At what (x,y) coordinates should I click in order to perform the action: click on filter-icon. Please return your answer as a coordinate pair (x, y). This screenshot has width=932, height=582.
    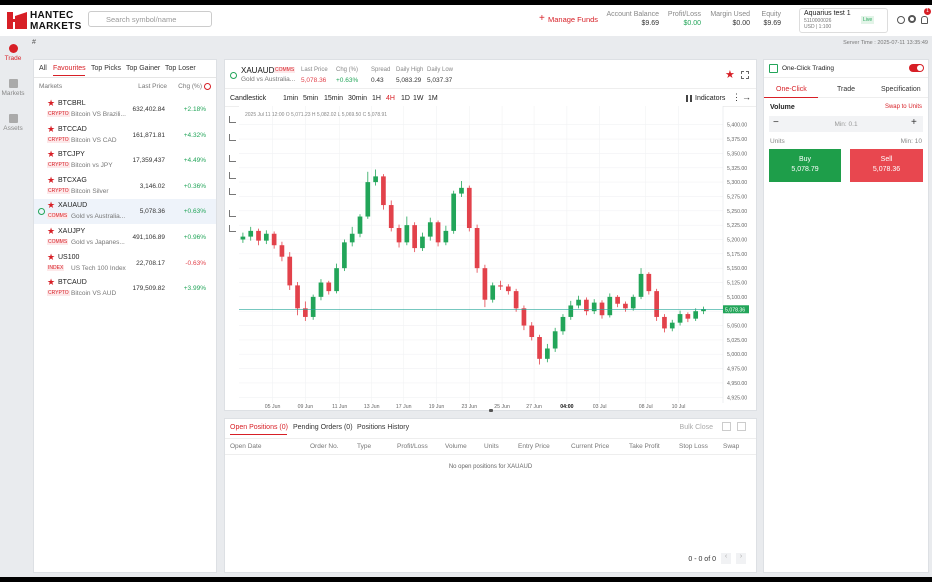
    Looking at the image, I should click on (741, 426).